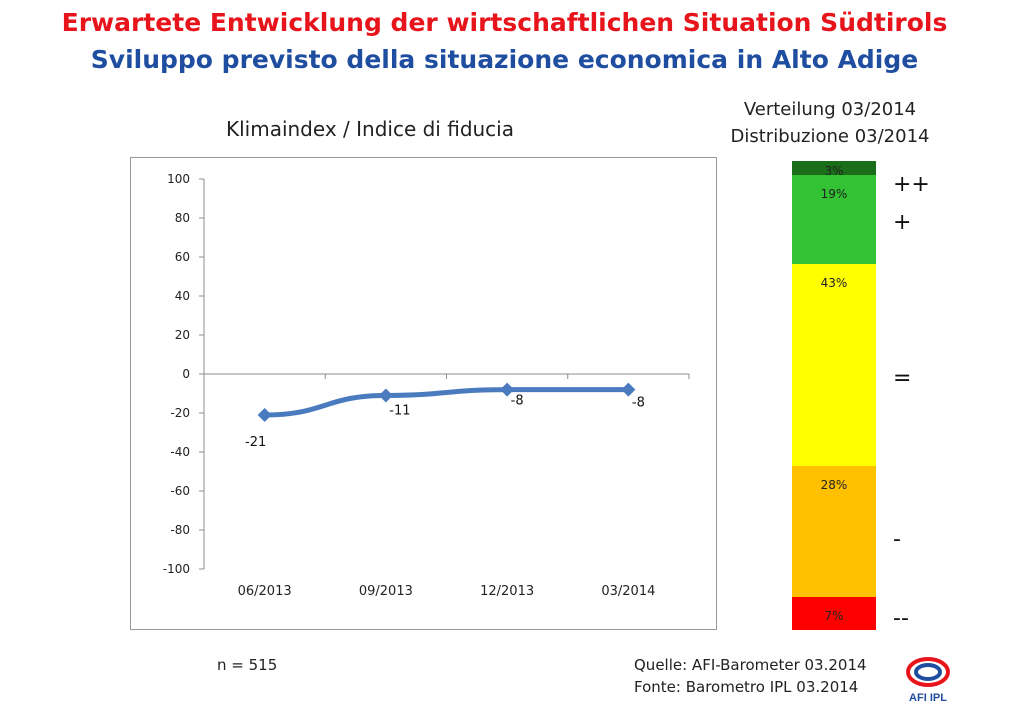 The height and width of the screenshot is (709, 1009). I want to click on distribution-segment-4: 28%, so click(834, 531).